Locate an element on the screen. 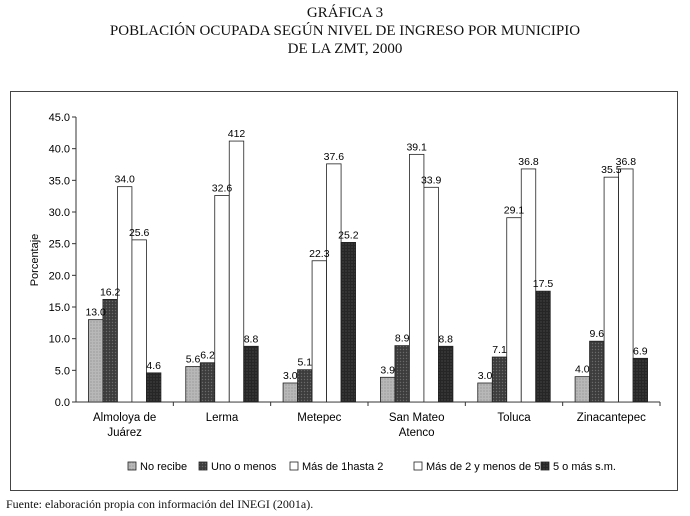  y-tick-label: 0.0 is located at coordinates (62, 403).